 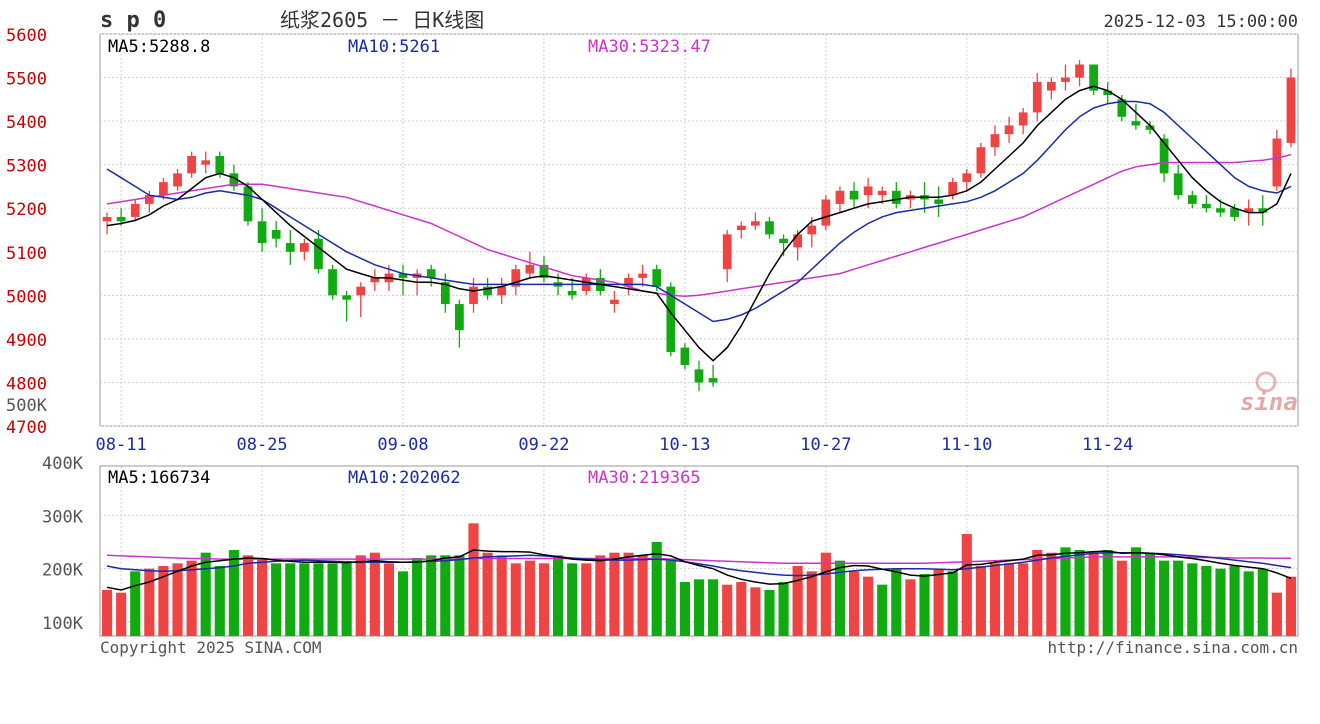 I want to click on price-tick-label: 4700, so click(x=26, y=428).